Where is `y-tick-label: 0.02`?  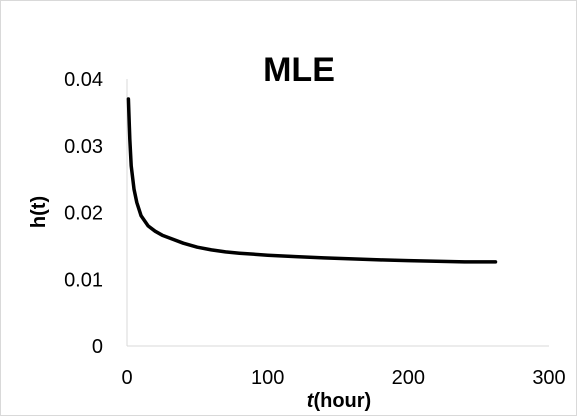
y-tick-label: 0.02 is located at coordinates (83, 214).